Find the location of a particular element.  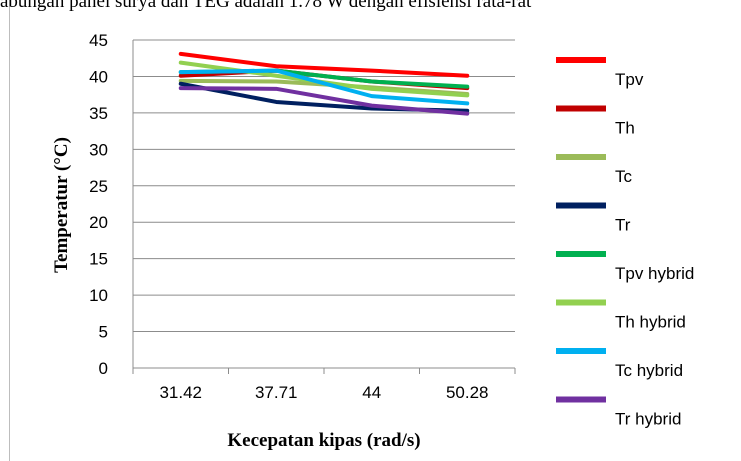

y-tick-label: 5 is located at coordinates (103, 332).